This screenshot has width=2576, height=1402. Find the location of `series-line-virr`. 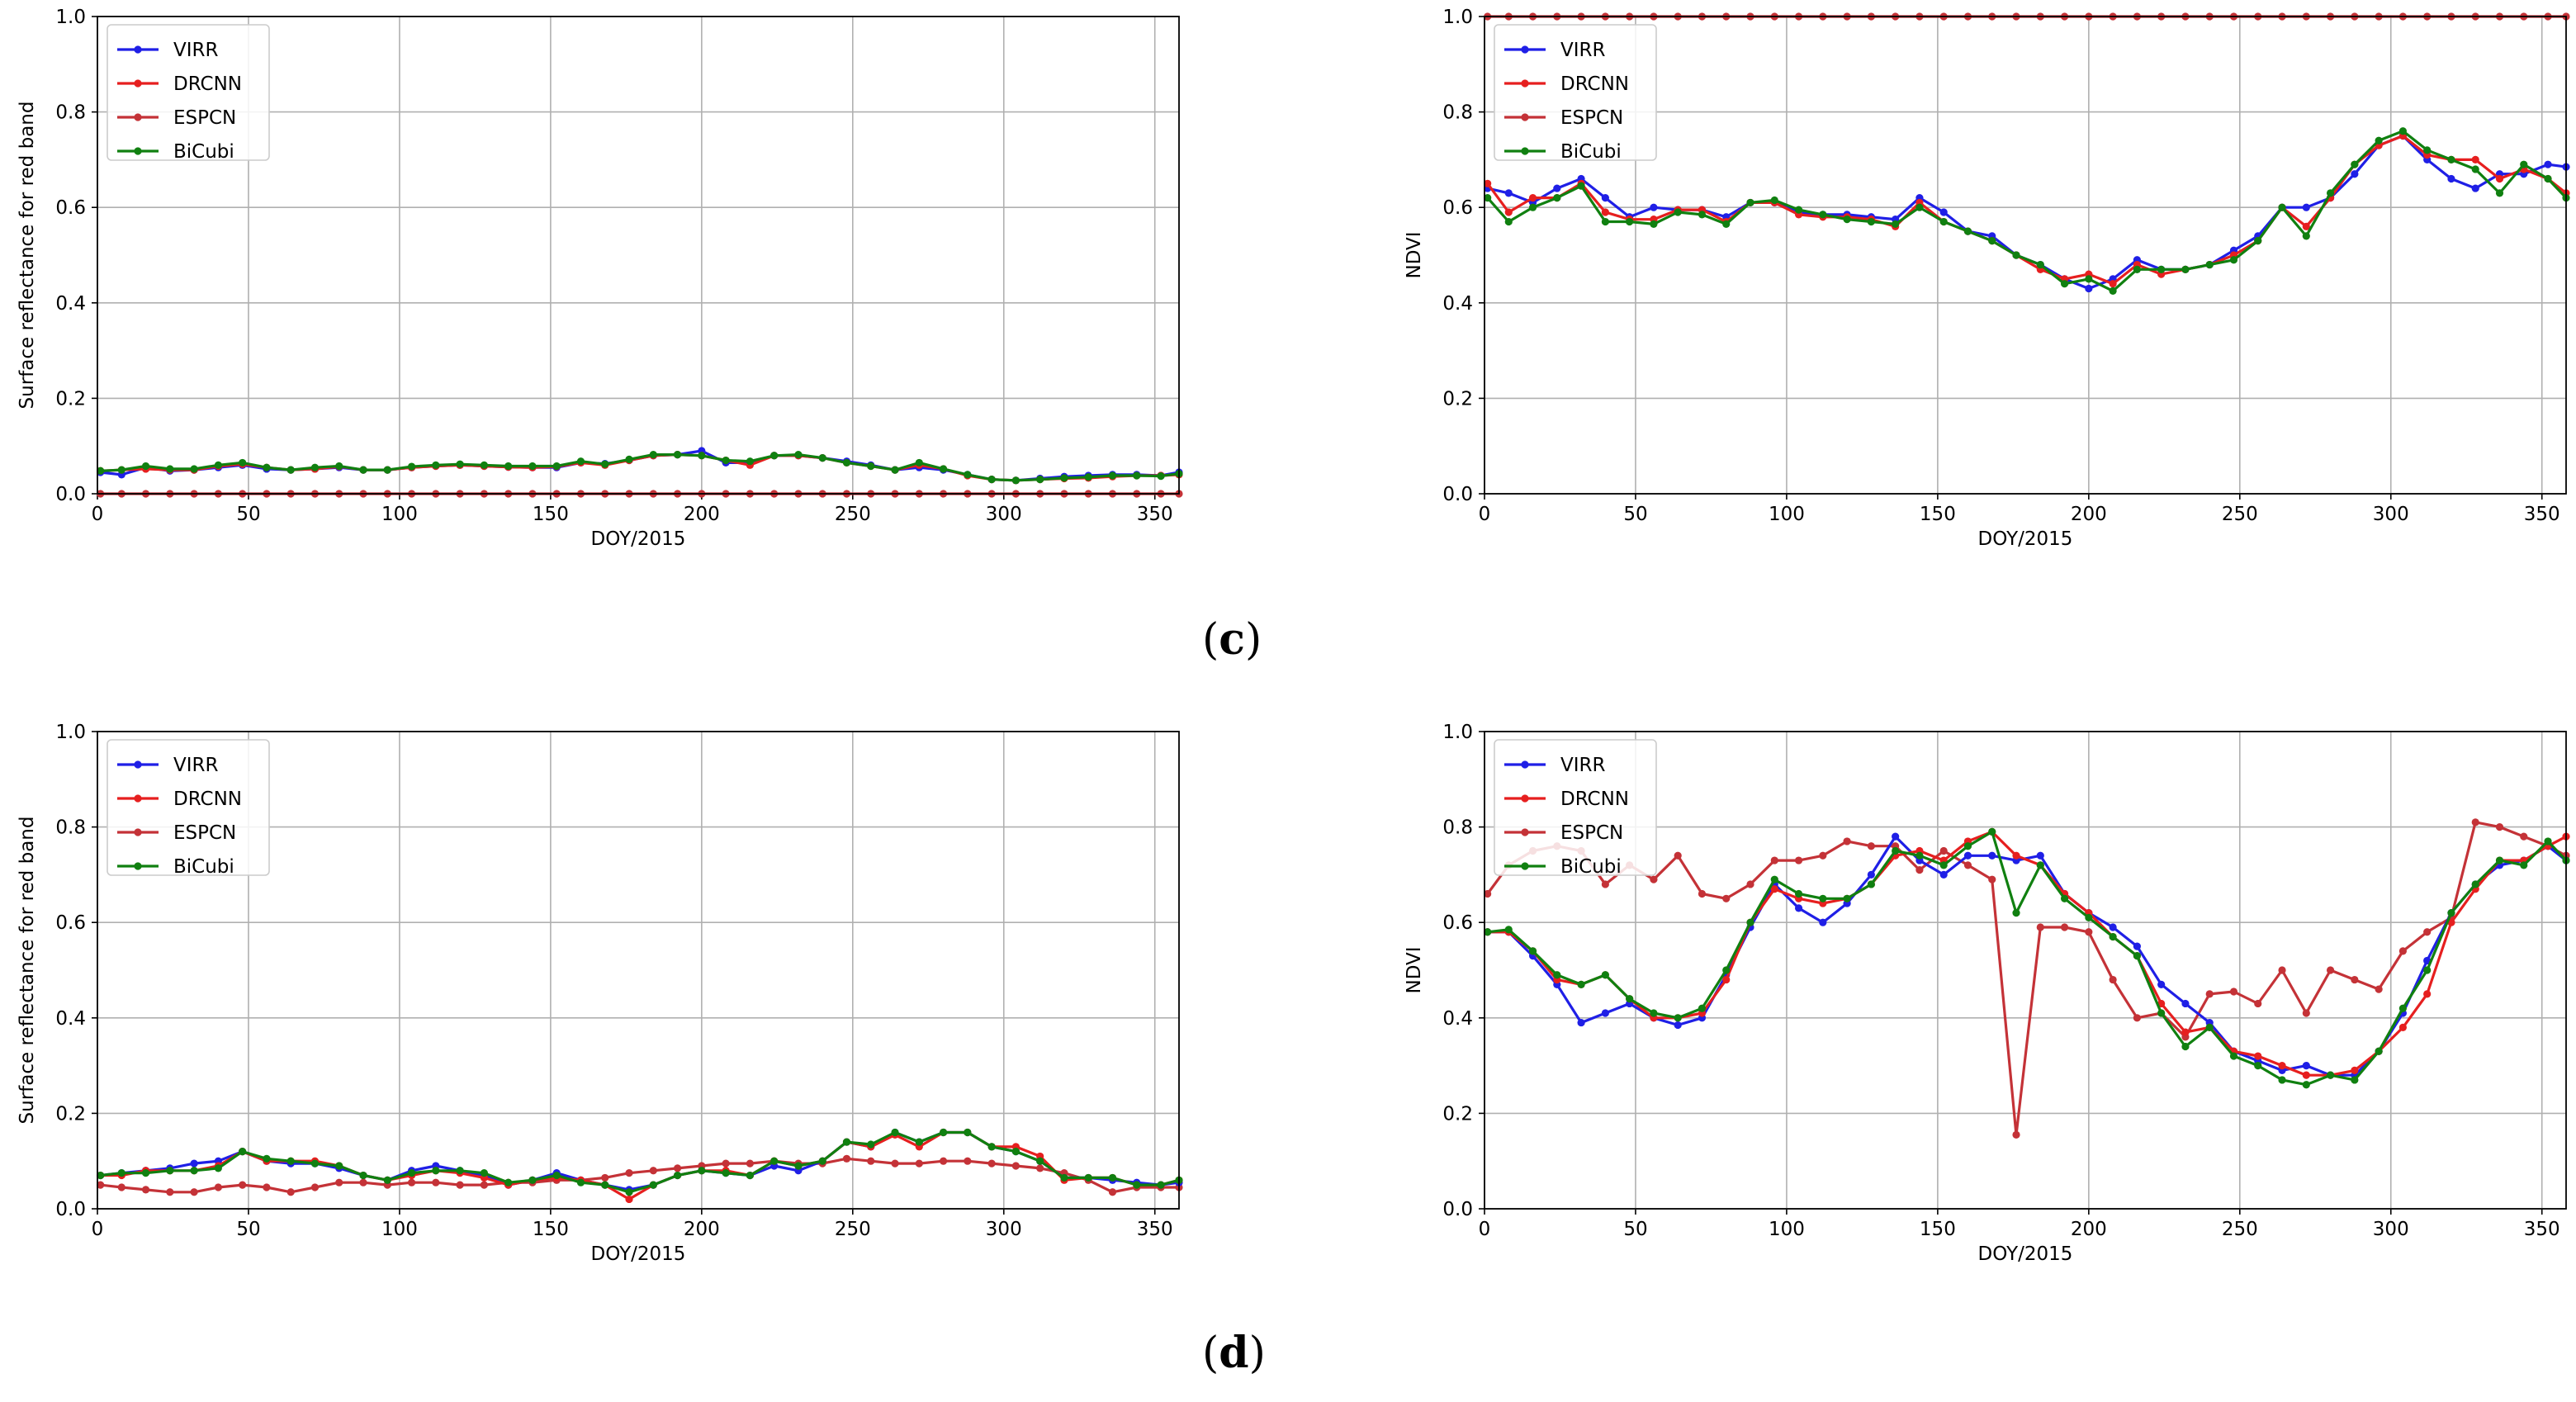

series-line-virr is located at coordinates (640, 1160).